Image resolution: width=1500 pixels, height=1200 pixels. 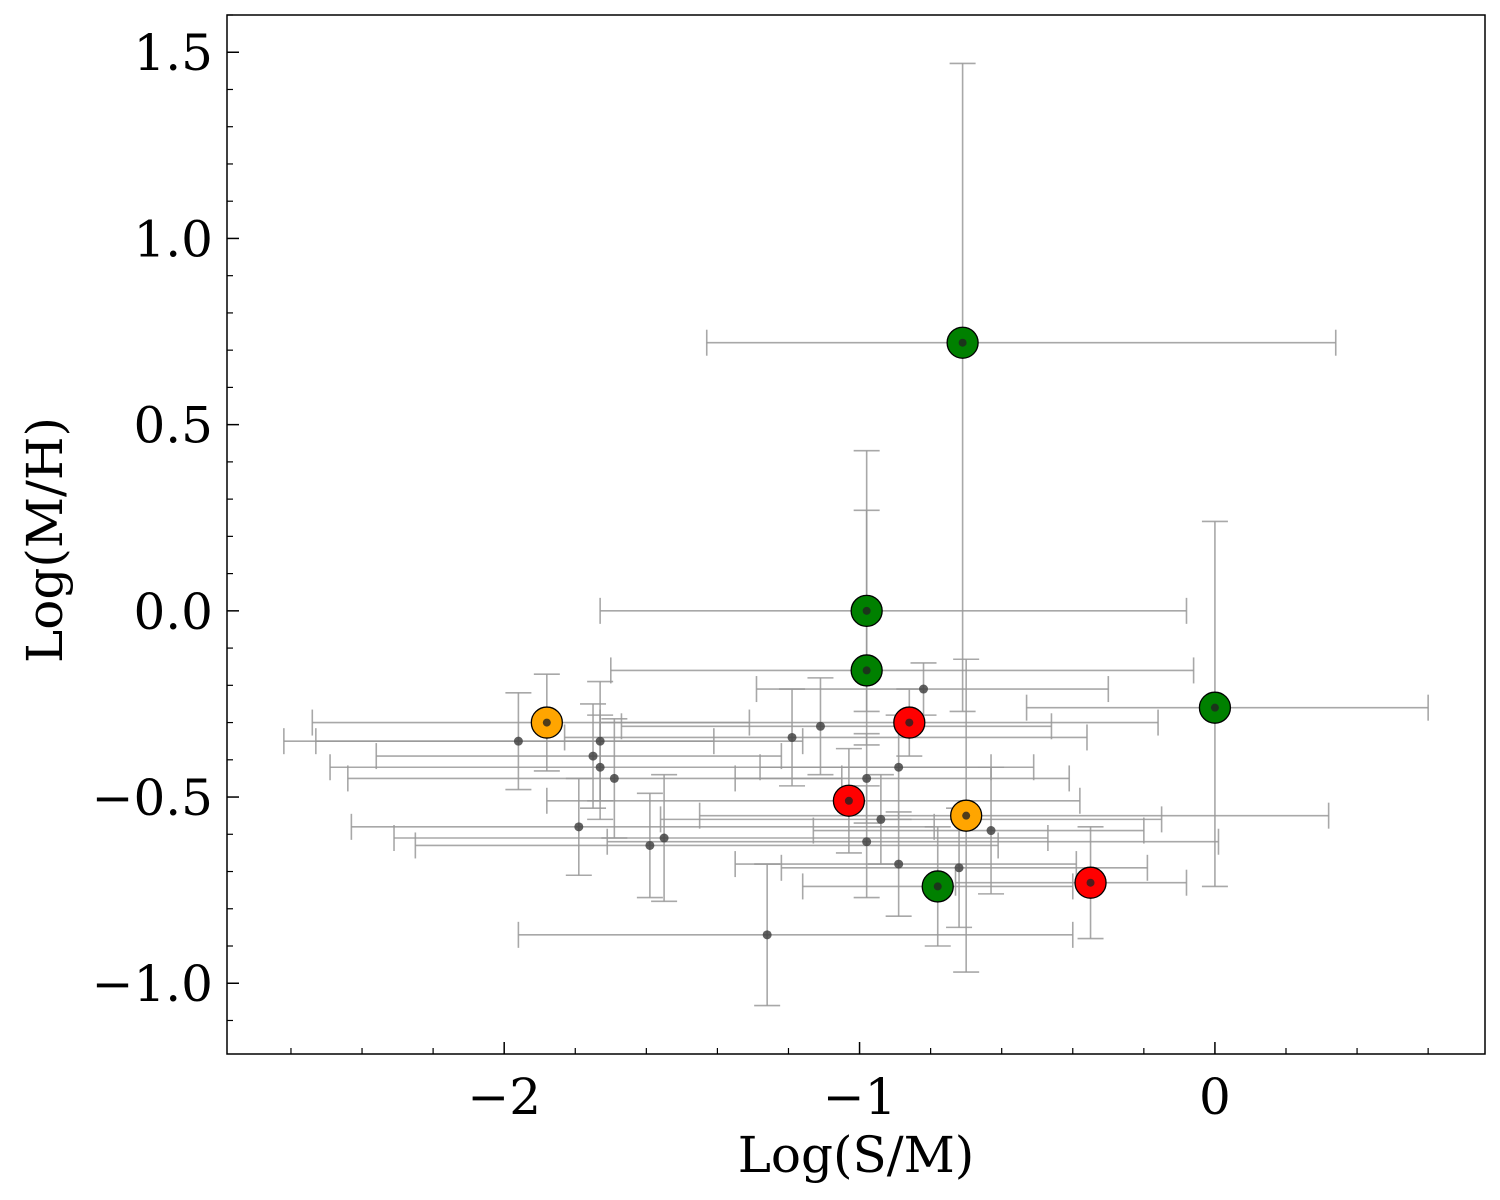 I want to click on y-tick-label: 1.0, so click(x=173, y=239).